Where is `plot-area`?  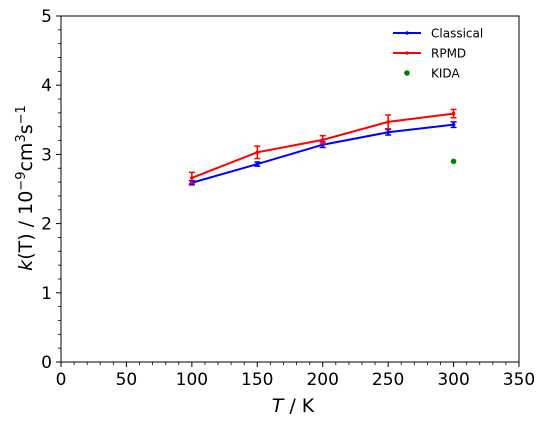
plot-area is located at coordinates (322, 147).